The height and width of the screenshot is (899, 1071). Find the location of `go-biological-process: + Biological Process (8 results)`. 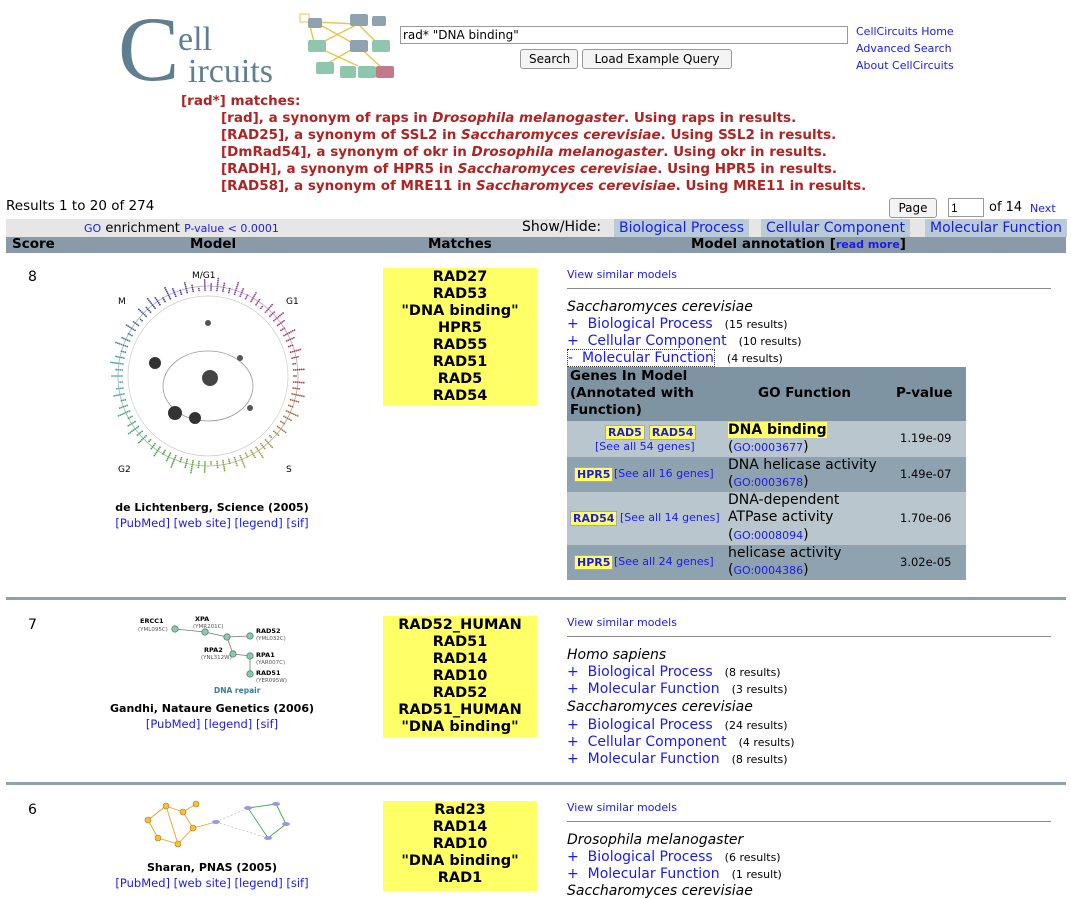

go-biological-process: + Biological Process (8 results) is located at coordinates (674, 672).